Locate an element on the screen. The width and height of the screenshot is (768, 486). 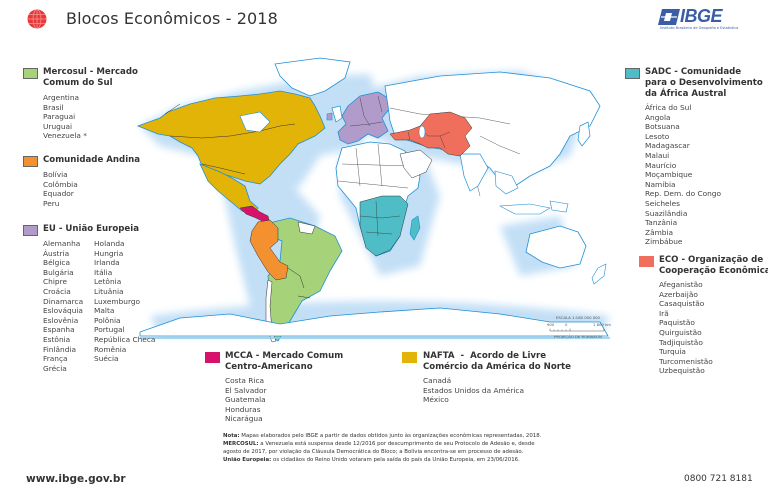
mercosul-title-line1: Mercosul - Mercado is located at coordinates (90, 72).